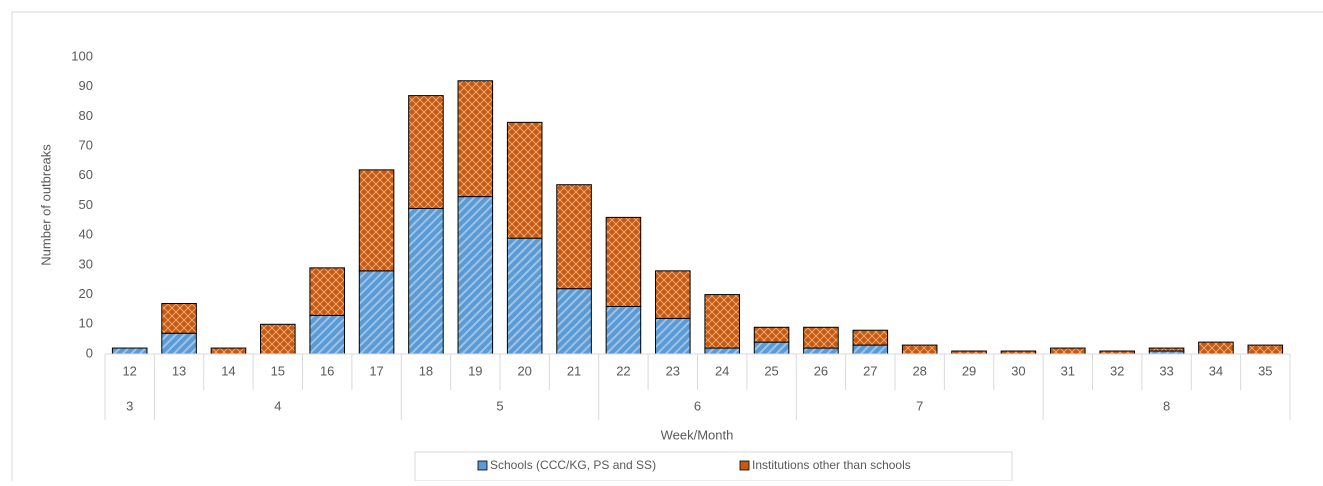  Describe the element at coordinates (426, 370) in the screenshot. I see `x-tick-label: 18` at that location.